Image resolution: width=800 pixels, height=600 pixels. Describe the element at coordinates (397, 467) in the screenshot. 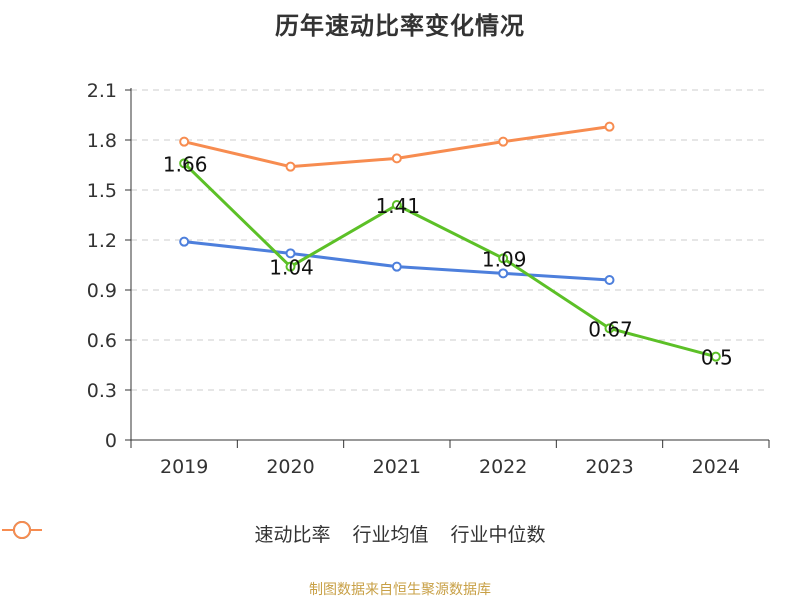

I see `x-tick-label: 2021` at that location.